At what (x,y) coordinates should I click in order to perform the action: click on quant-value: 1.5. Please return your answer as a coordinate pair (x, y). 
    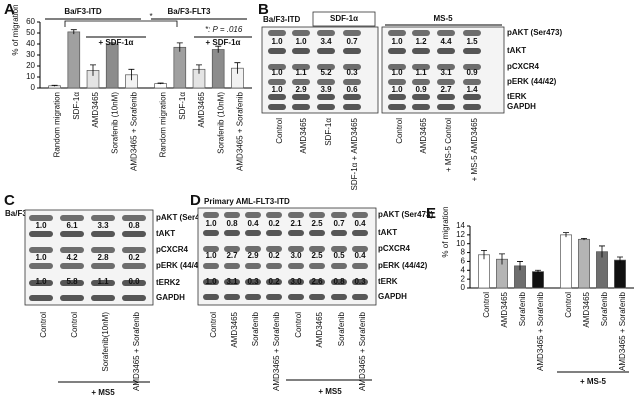
    Looking at the image, I should click on (472, 41).